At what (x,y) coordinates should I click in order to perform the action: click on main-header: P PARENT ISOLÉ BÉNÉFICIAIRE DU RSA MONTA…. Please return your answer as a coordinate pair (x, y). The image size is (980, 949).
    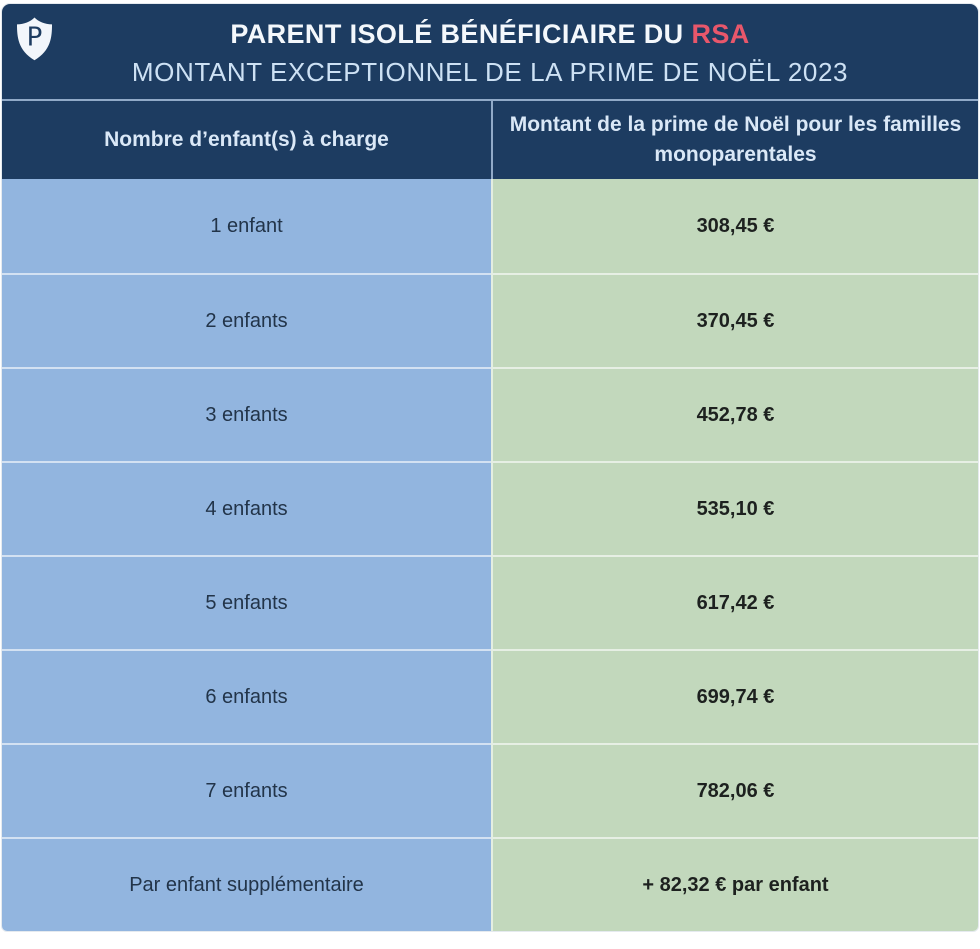
    Looking at the image, I should click on (490, 51).